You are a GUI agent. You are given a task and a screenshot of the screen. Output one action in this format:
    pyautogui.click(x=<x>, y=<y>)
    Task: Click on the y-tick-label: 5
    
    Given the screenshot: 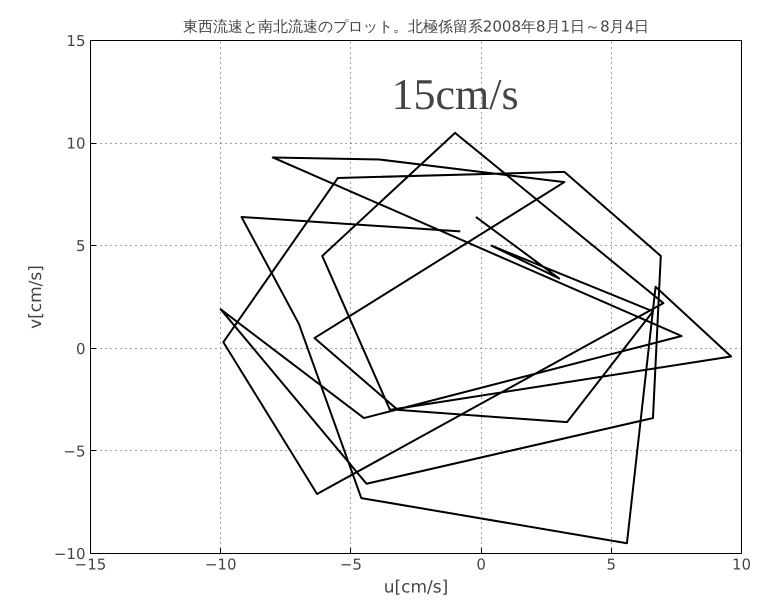 What is the action you would take?
    pyautogui.click(x=81, y=246)
    